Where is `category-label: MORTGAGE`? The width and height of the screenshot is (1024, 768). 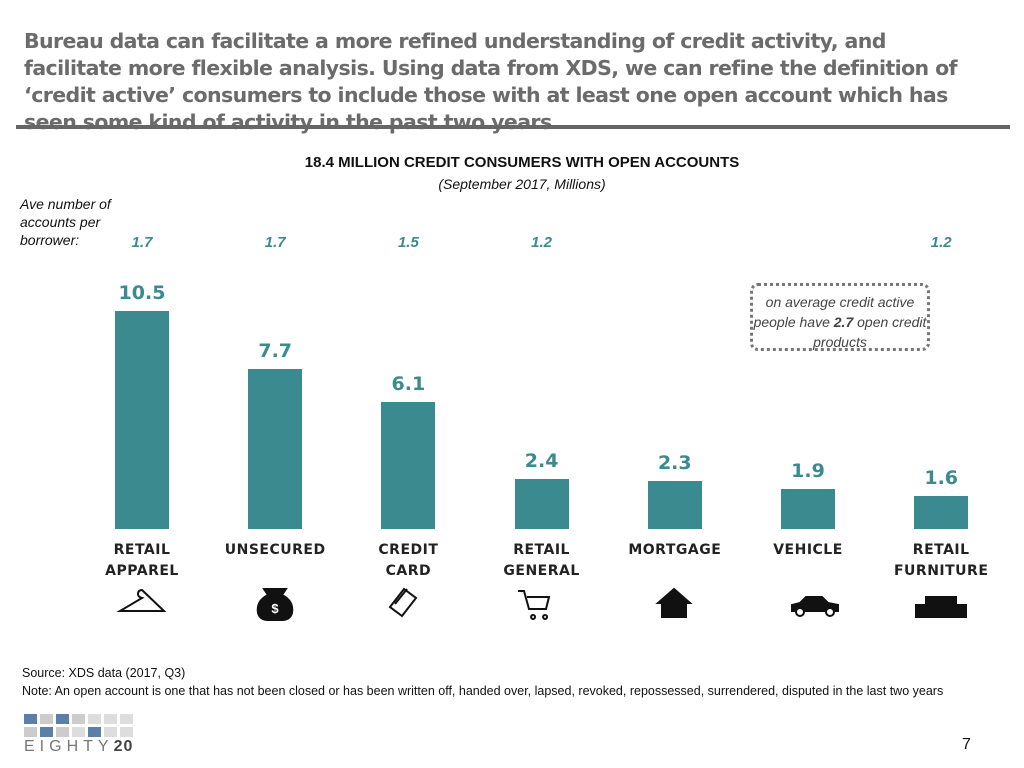
category-label: MORTGAGE is located at coordinates (675, 550).